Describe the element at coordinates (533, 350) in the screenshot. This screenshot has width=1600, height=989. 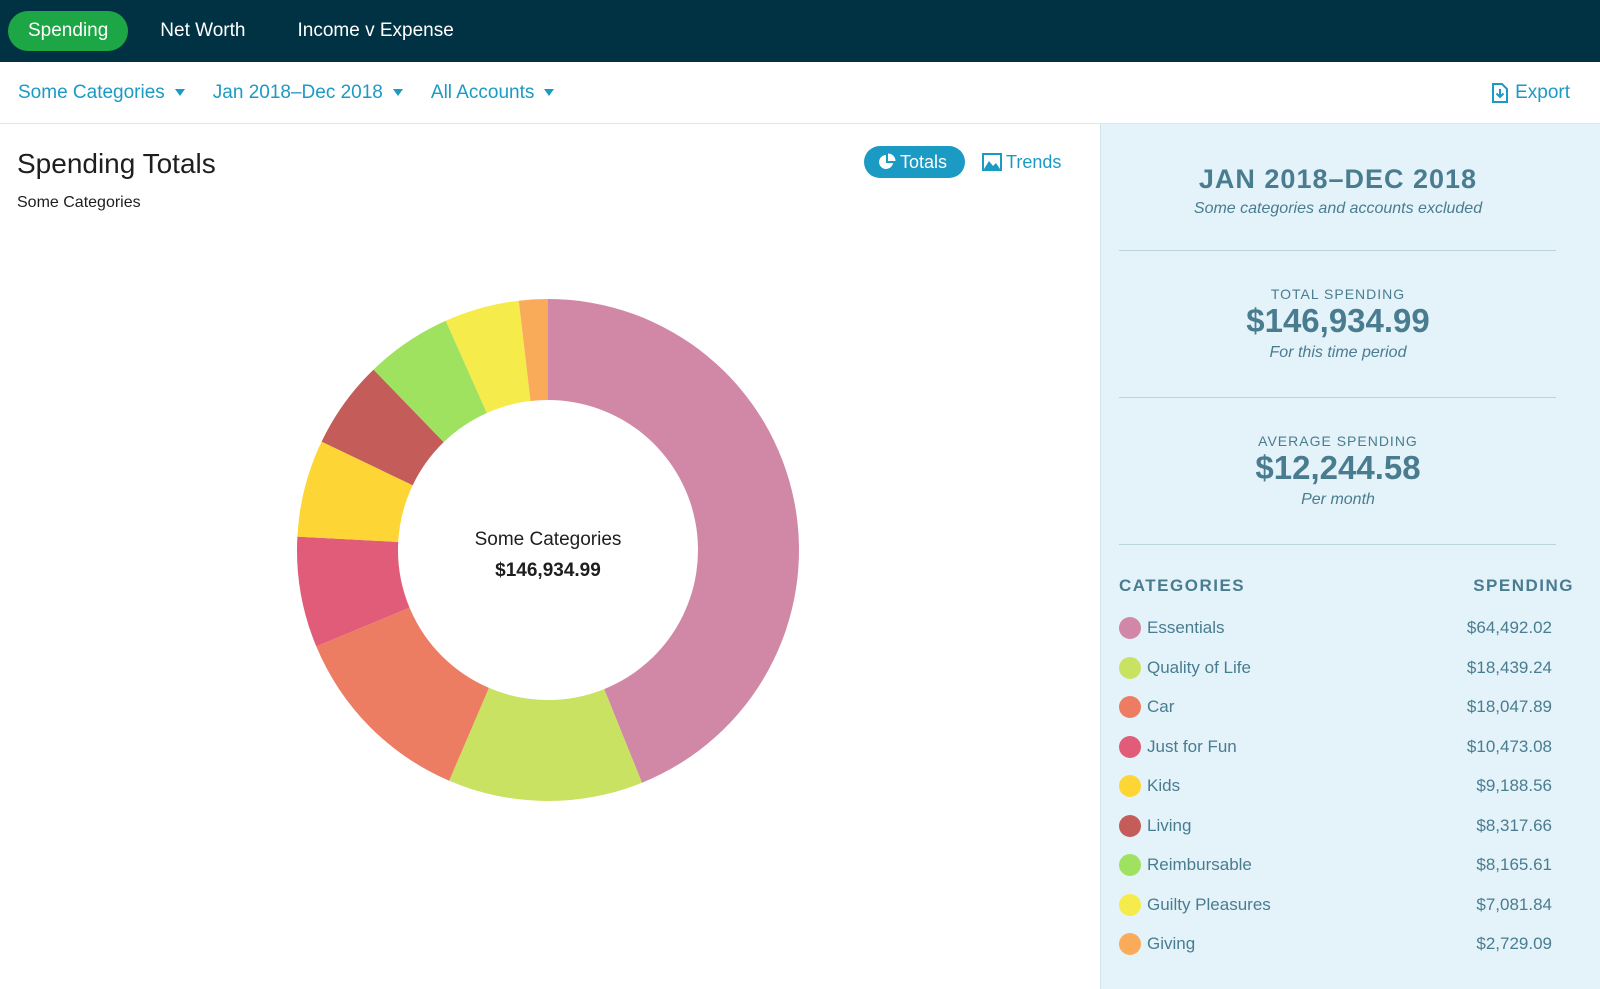
I see `donut-slice-giving` at that location.